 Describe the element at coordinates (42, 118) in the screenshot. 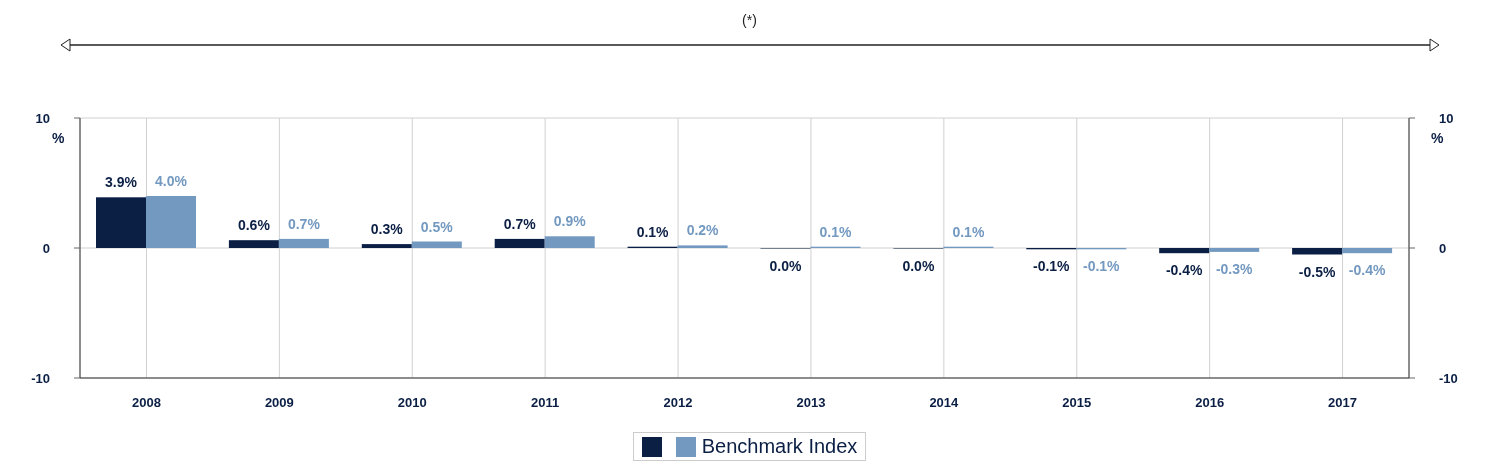

I see `y-tick-label: 10` at that location.